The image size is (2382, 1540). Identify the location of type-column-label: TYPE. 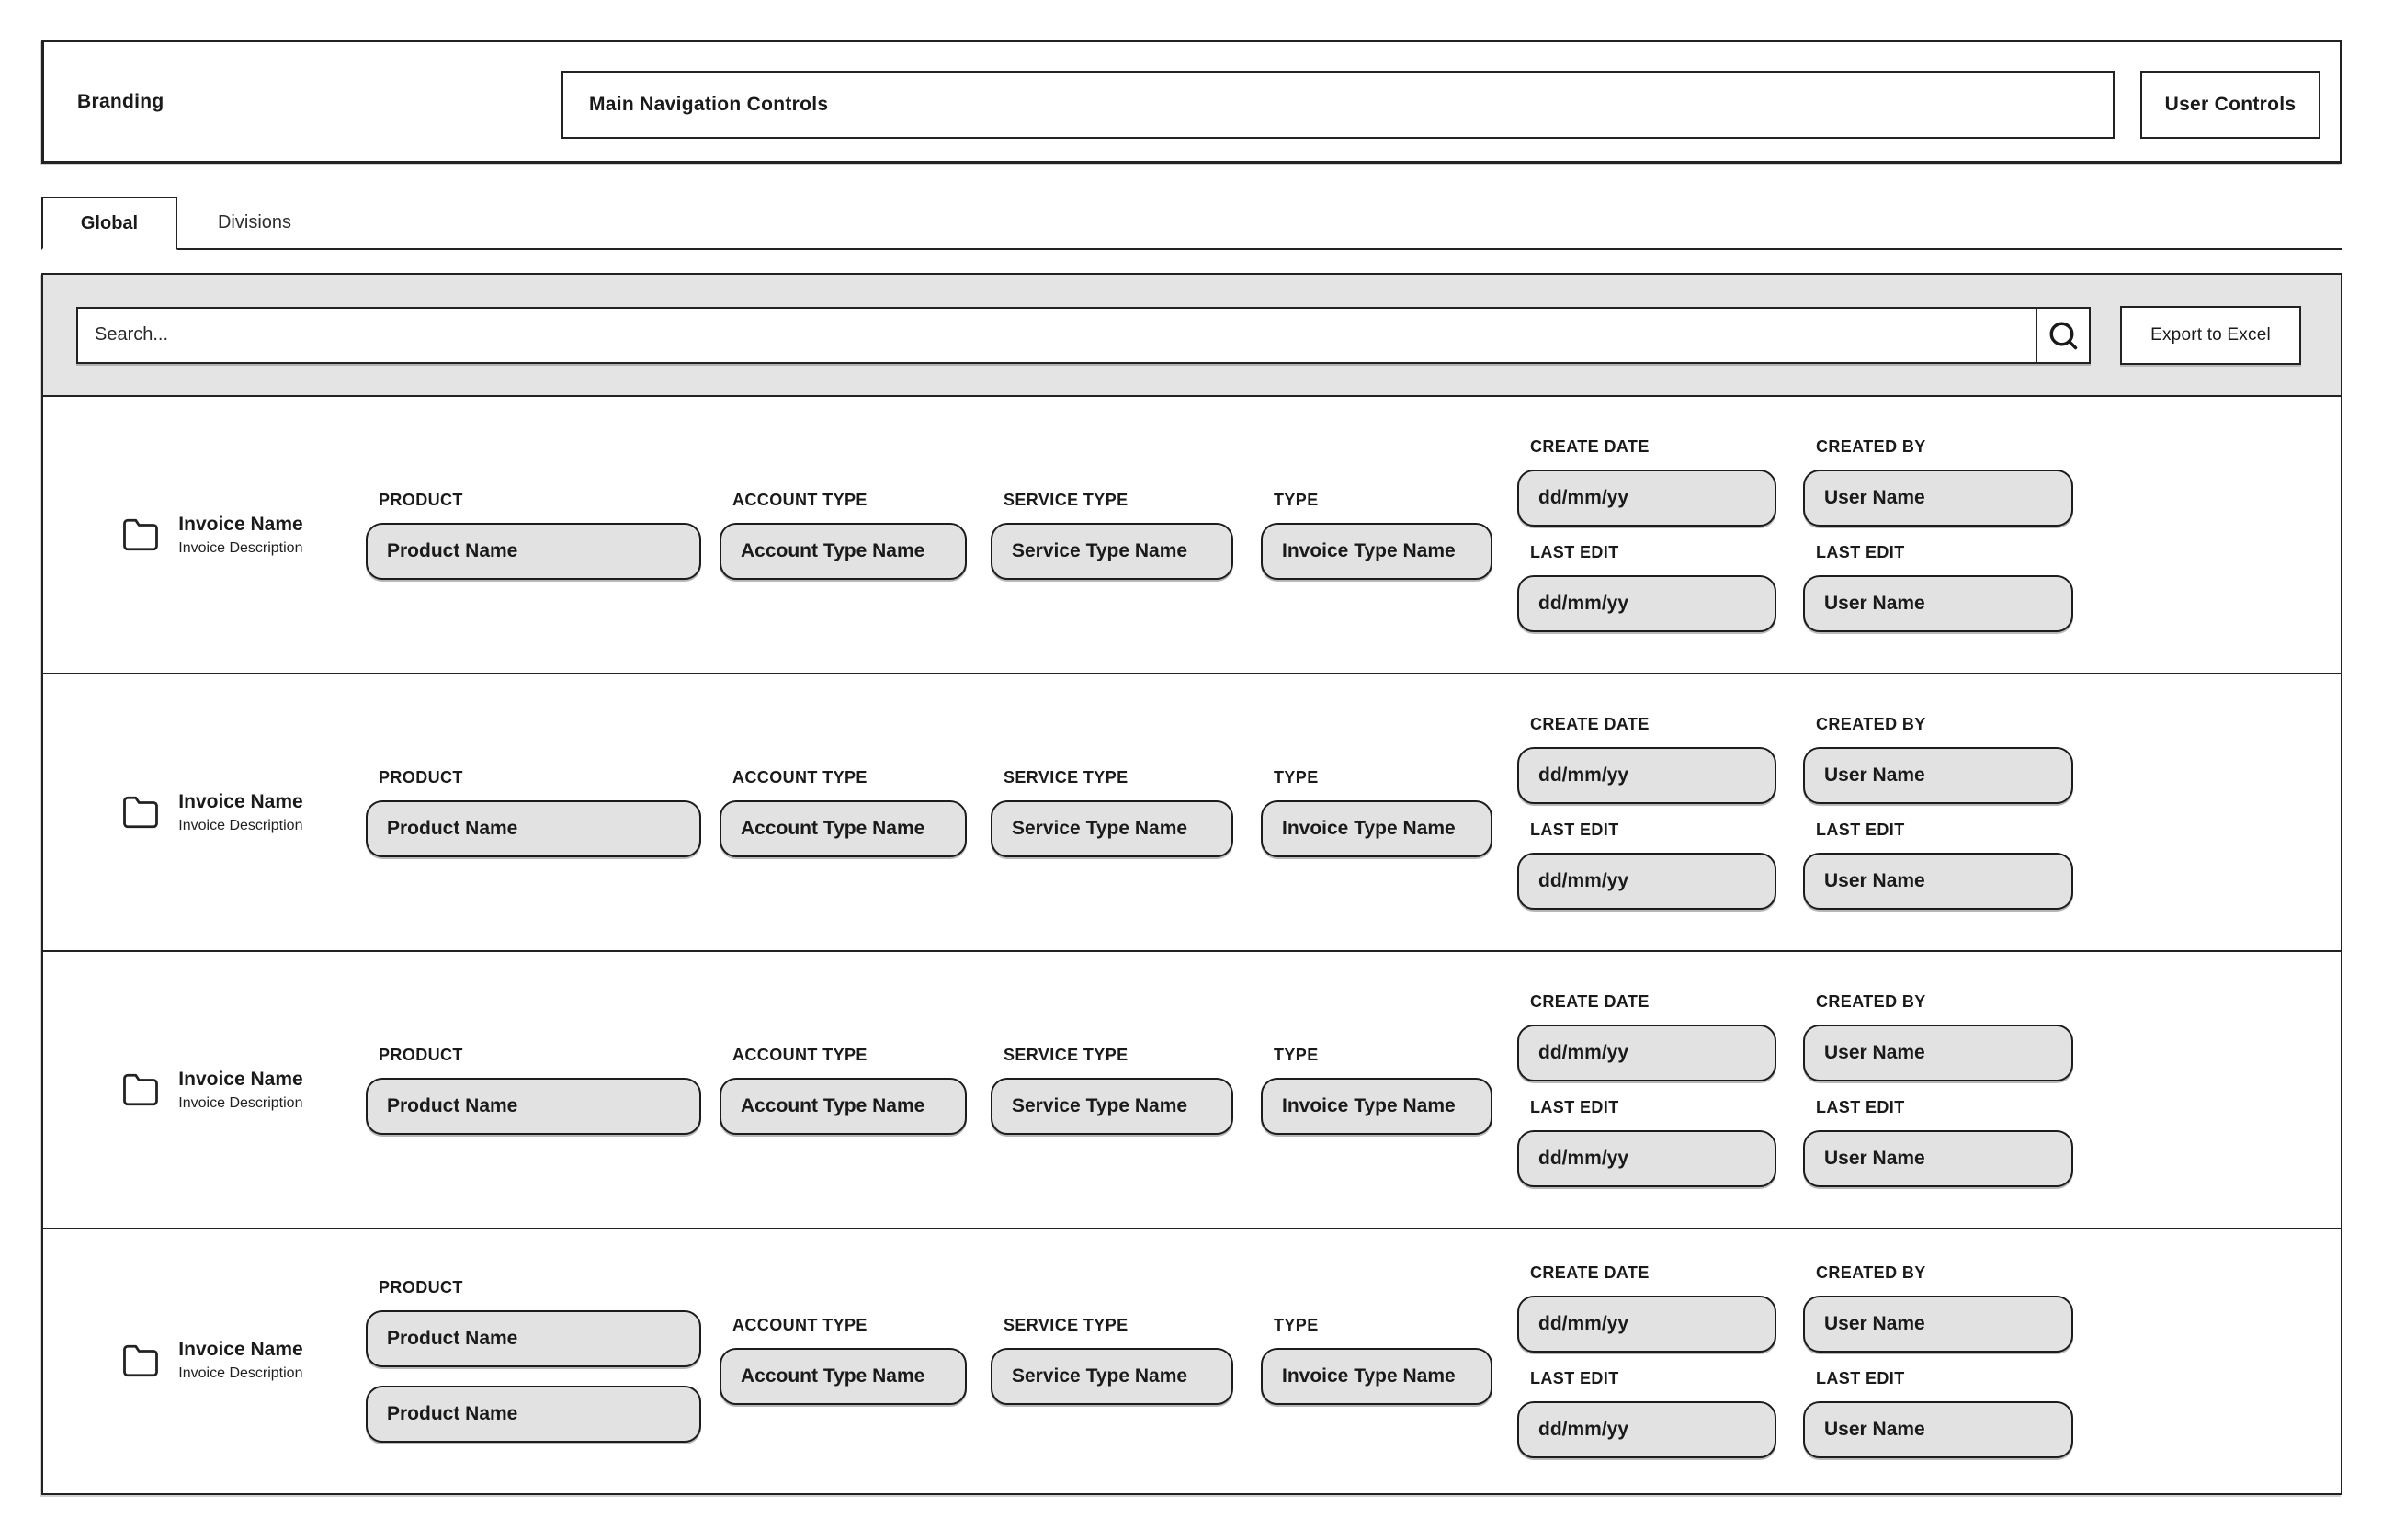
(1296, 777).